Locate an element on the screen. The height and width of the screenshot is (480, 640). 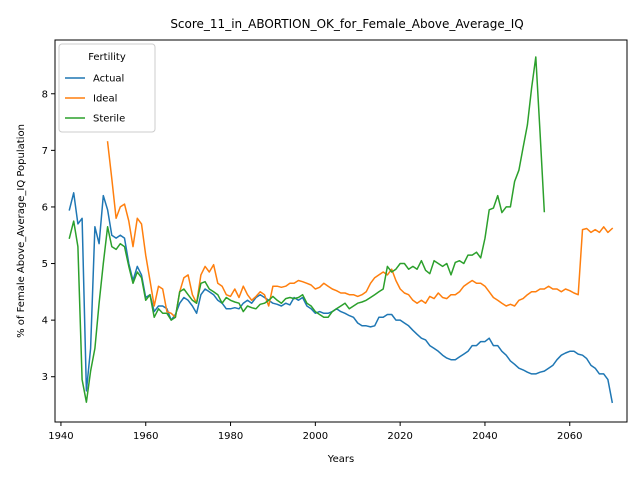
y-tick-label: 6 is located at coordinates (45, 207).